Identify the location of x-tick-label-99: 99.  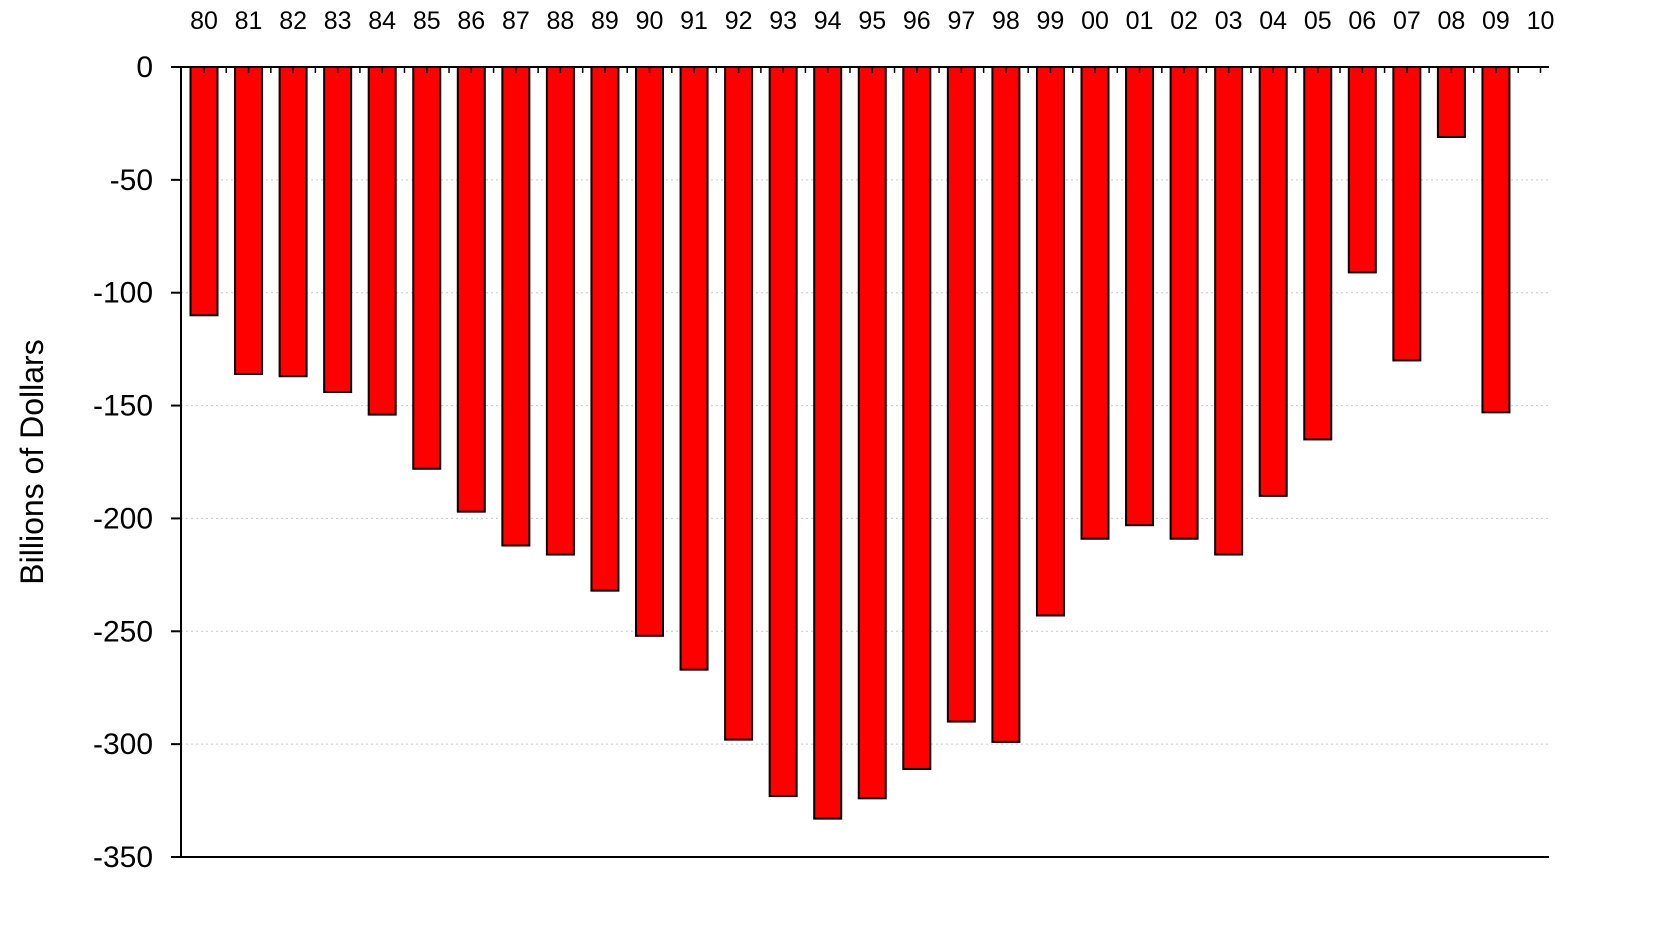
(1051, 21).